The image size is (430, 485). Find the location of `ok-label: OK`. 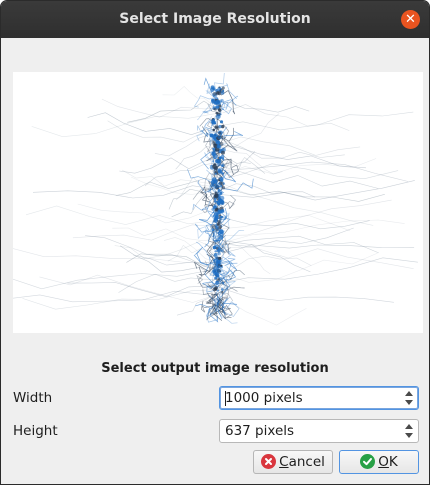

ok-label: OK is located at coordinates (388, 462).